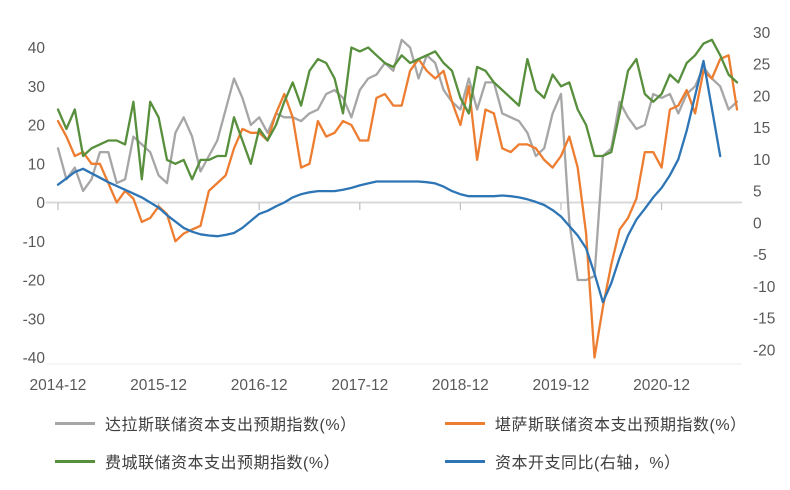 This screenshot has width=790, height=490. Describe the element at coordinates (764, 350) in the screenshot. I see `y-axis-right-tick-label: -20` at that location.